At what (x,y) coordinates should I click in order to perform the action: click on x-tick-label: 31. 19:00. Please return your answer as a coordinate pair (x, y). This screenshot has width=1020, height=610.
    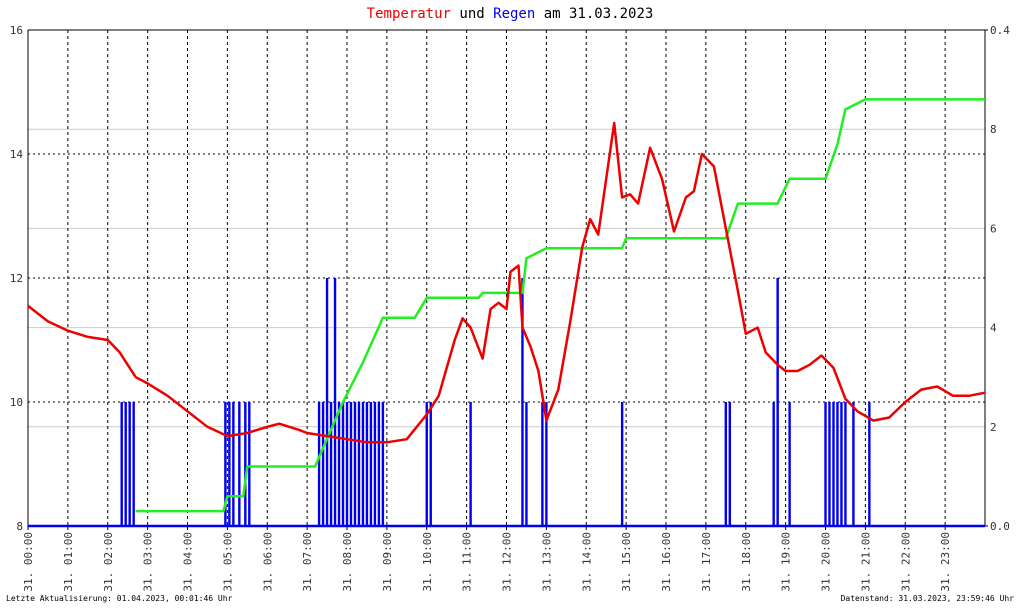
    Looking at the image, I should click on (786, 562).